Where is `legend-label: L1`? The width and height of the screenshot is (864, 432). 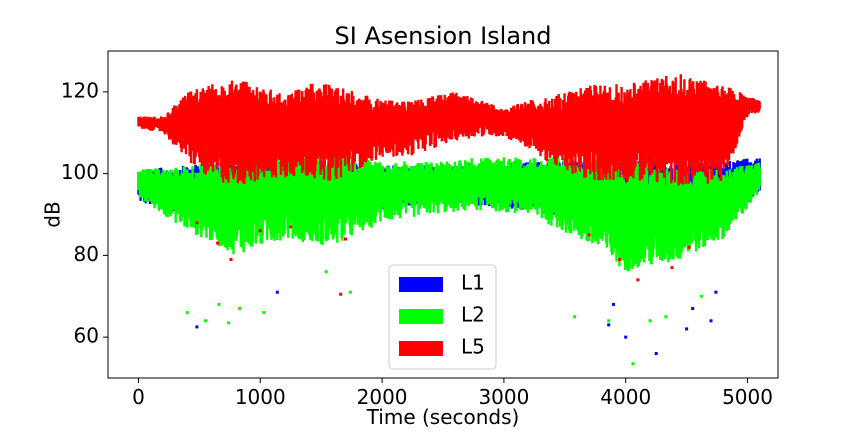
legend-label: L1 is located at coordinates (473, 283).